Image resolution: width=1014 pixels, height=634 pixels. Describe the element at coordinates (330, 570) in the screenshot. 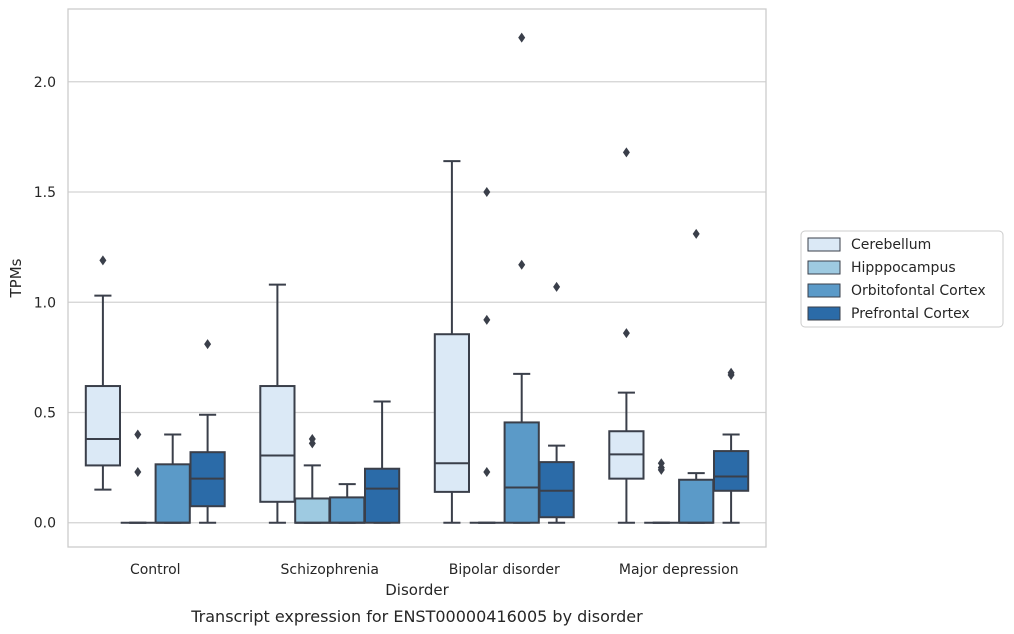

I see `x-tick-label: Schizophrenia` at that location.